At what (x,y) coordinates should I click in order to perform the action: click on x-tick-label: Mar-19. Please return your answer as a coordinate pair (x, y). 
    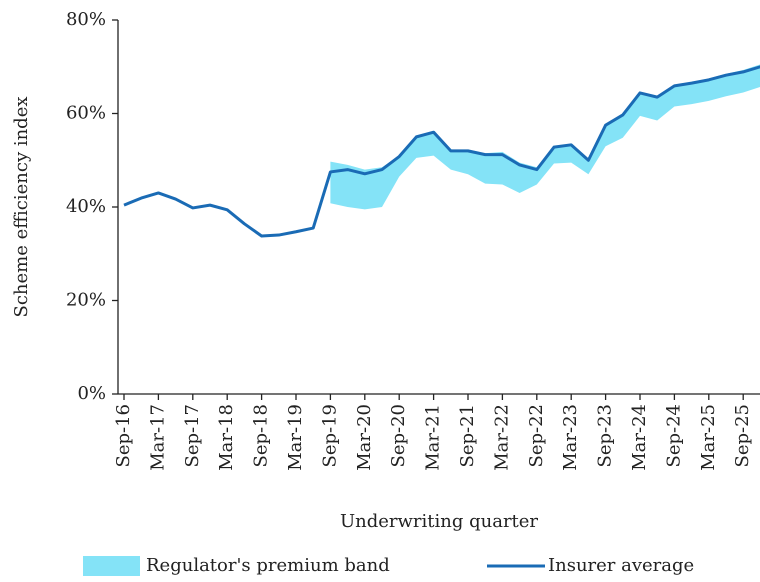
    Looking at the image, I should click on (295, 437).